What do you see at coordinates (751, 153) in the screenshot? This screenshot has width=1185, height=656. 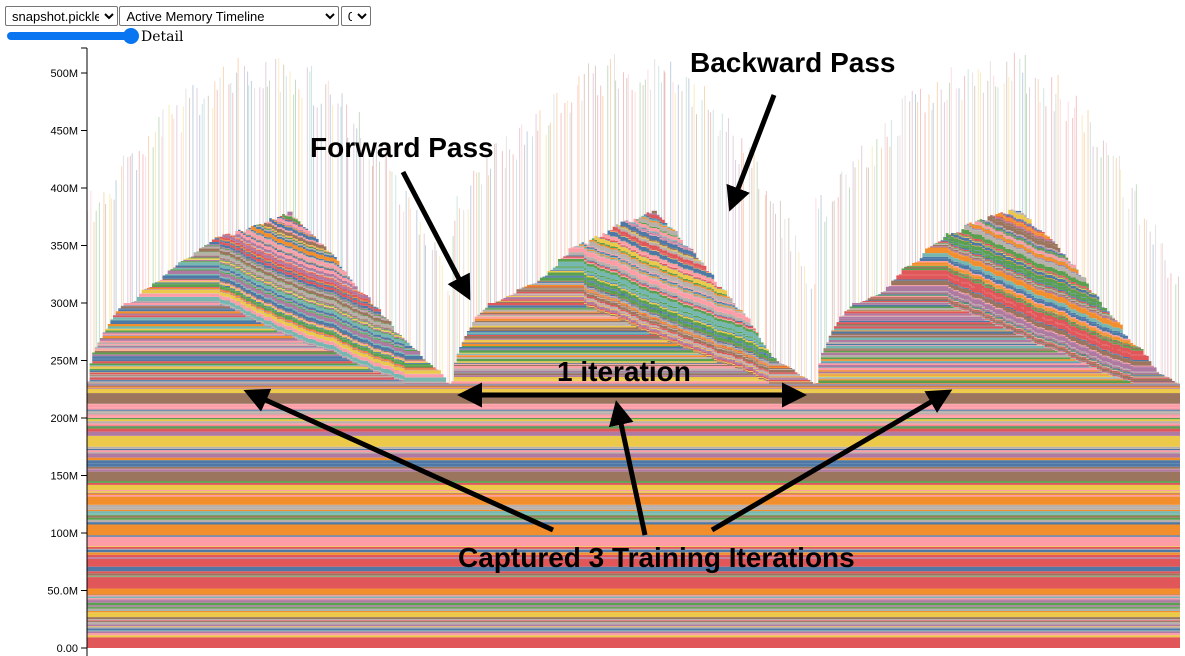 I see `arrow-backward` at bounding box center [751, 153].